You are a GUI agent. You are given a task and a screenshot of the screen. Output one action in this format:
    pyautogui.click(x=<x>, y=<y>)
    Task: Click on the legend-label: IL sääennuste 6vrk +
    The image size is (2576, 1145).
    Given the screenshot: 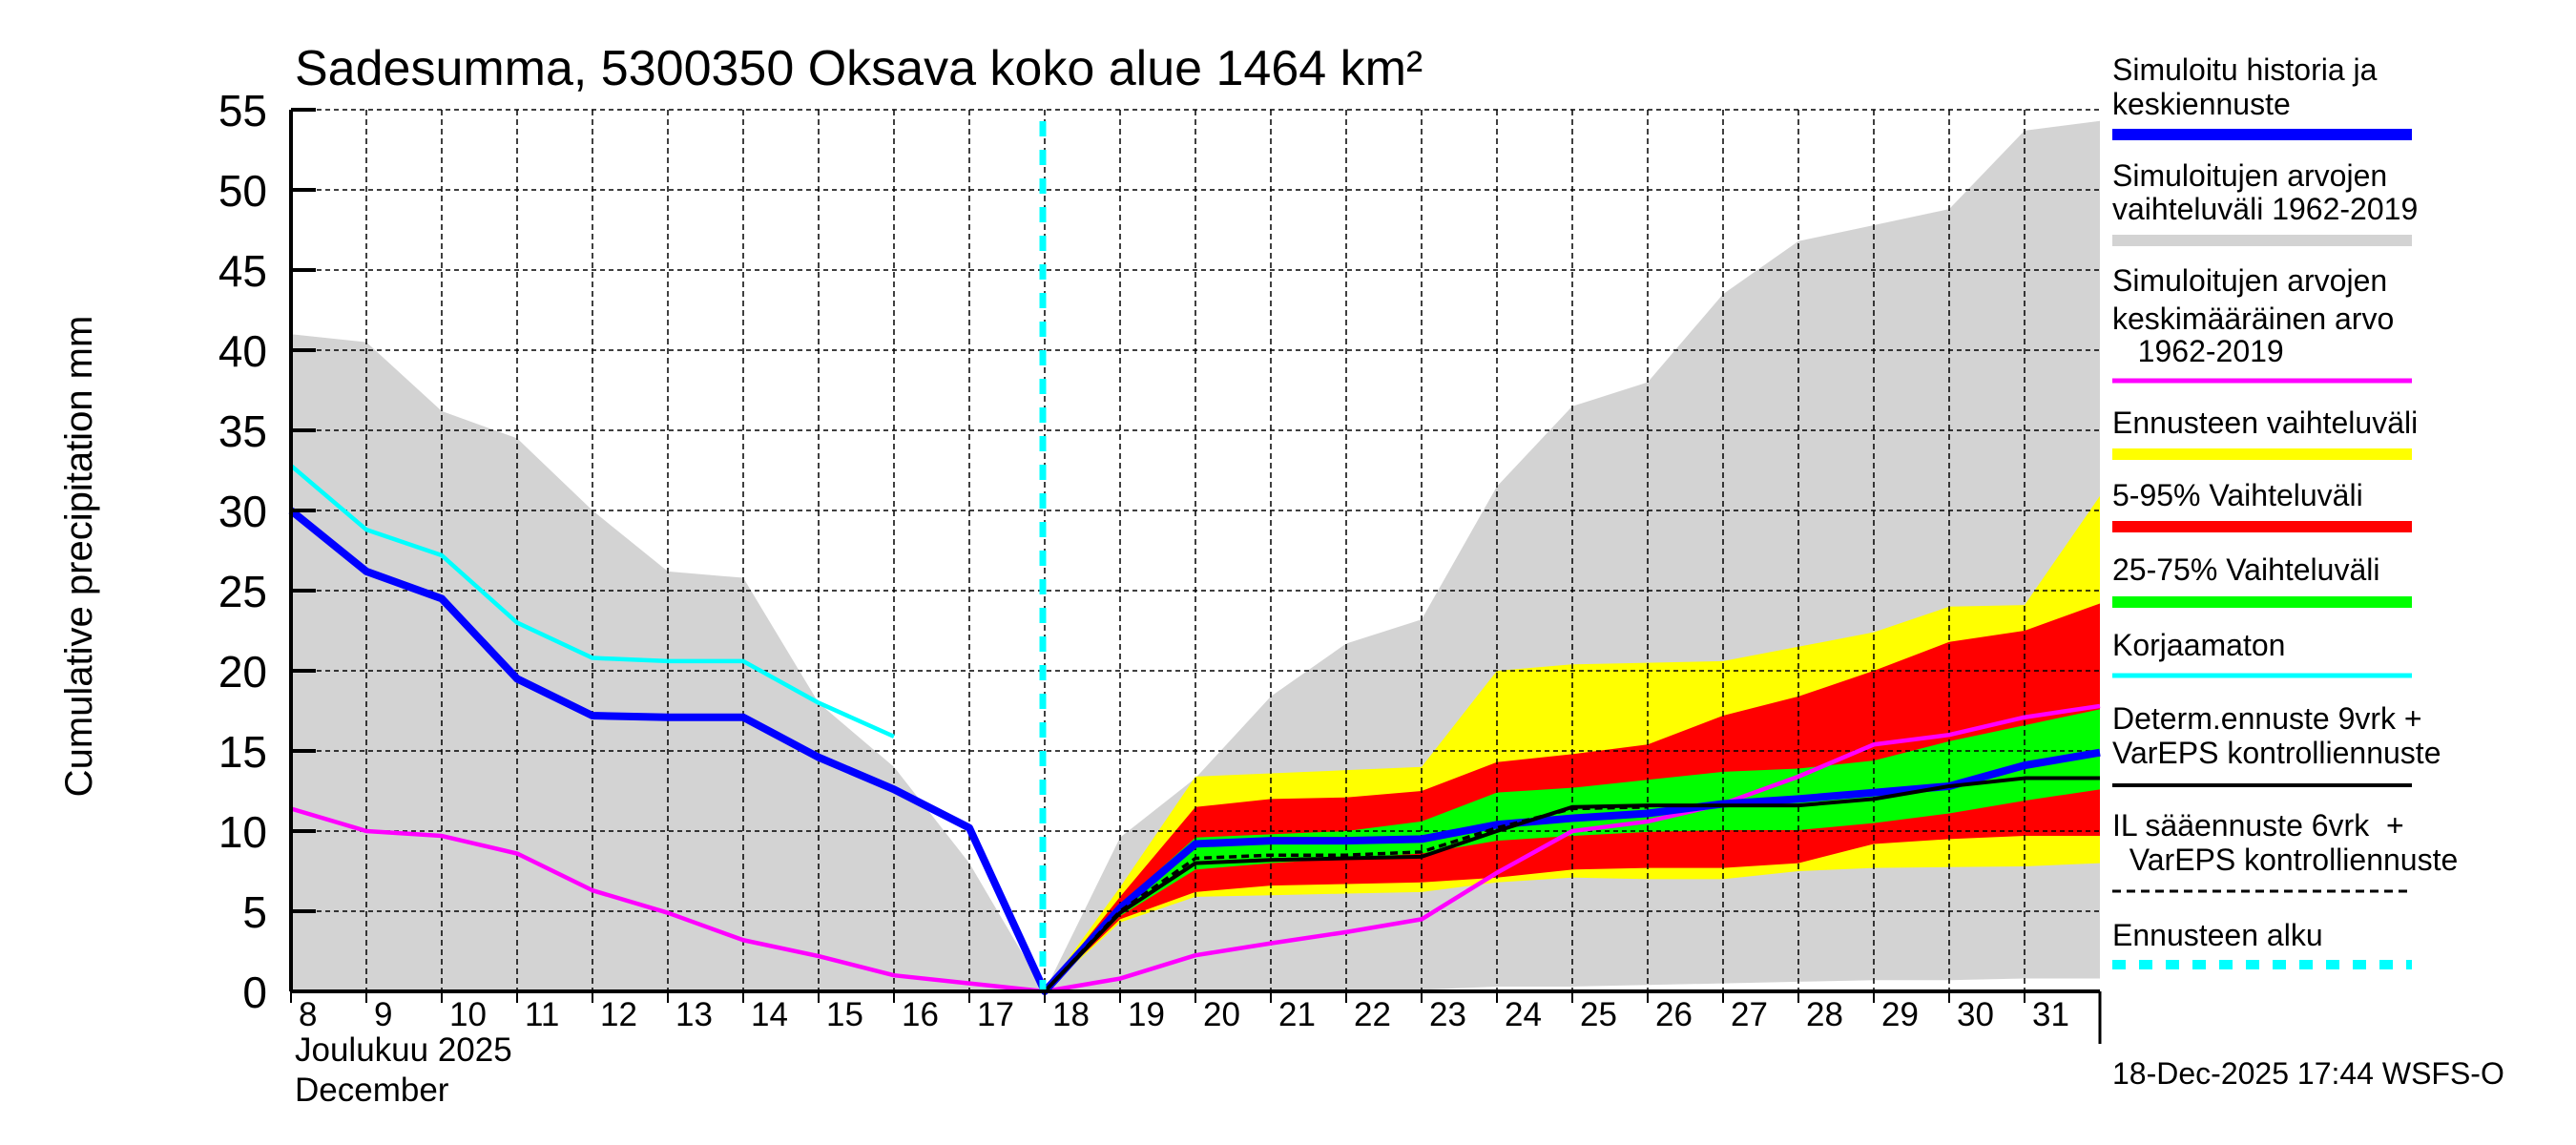 What is the action you would take?
    pyautogui.click(x=2258, y=825)
    